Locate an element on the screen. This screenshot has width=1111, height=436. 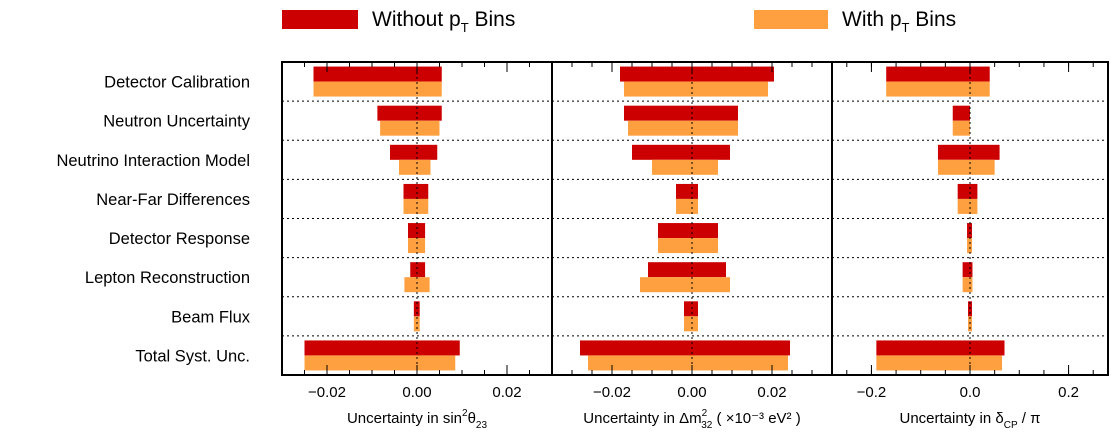
x-axis-label-sub: 23 is located at coordinates (482, 425).